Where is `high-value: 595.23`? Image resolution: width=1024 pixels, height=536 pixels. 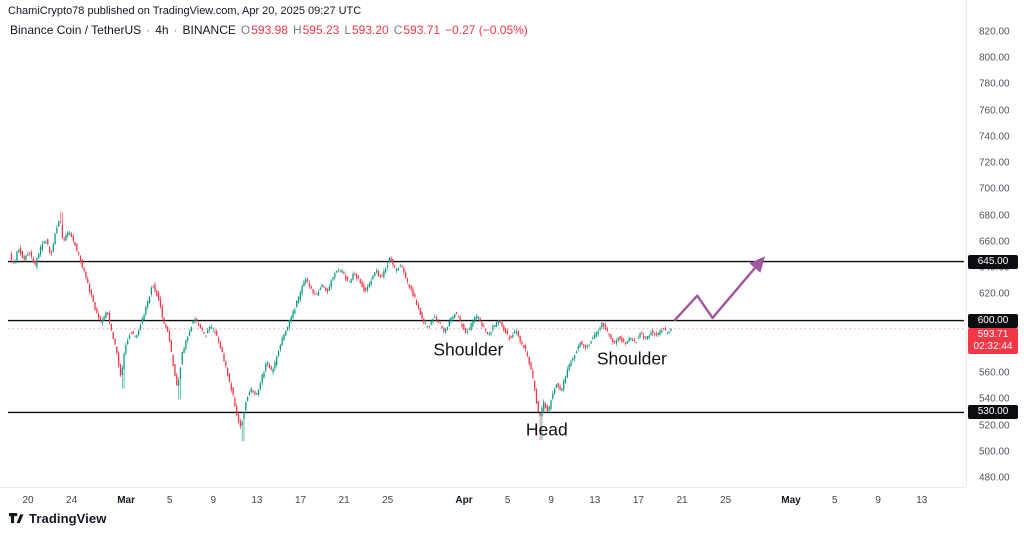
high-value: 595.23 is located at coordinates (321, 30).